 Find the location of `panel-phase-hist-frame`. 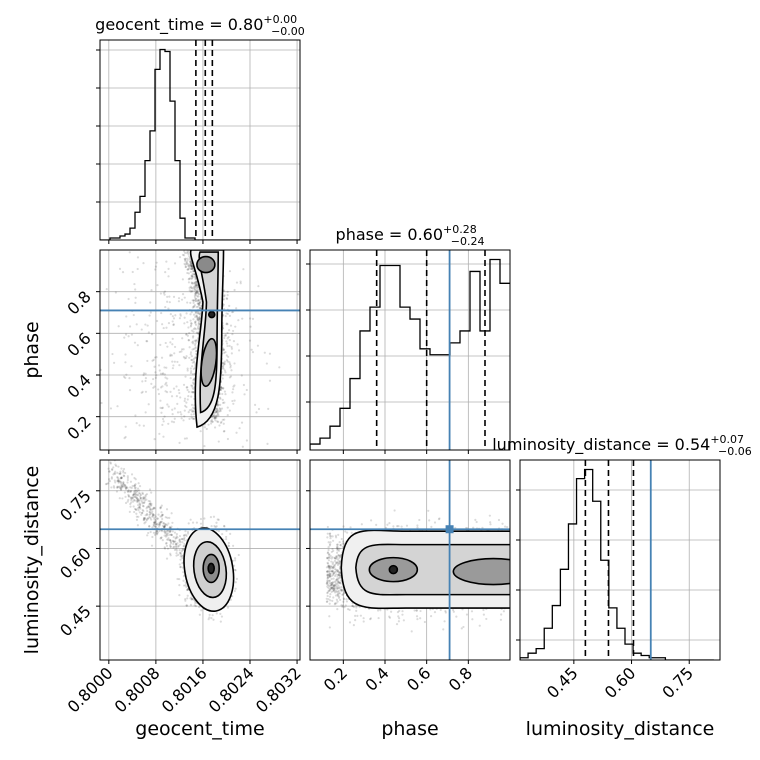

panel-phase-hist-frame is located at coordinates (410, 350).